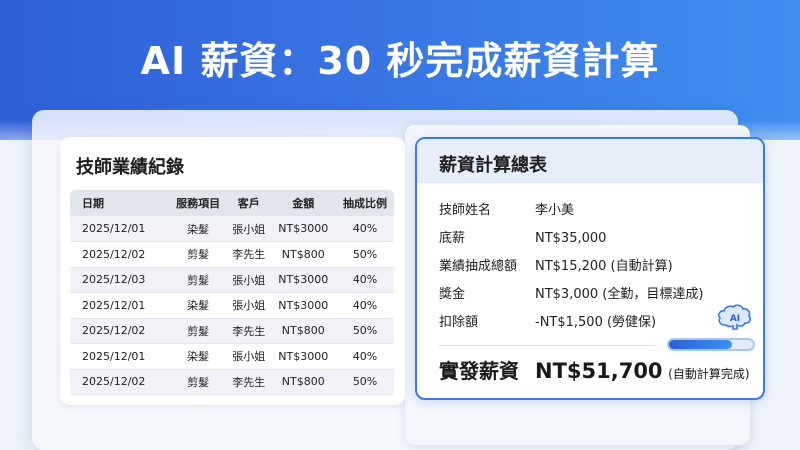 The height and width of the screenshot is (450, 800). What do you see at coordinates (555, 210) in the screenshot?
I see `summary-value: 李小美` at bounding box center [555, 210].